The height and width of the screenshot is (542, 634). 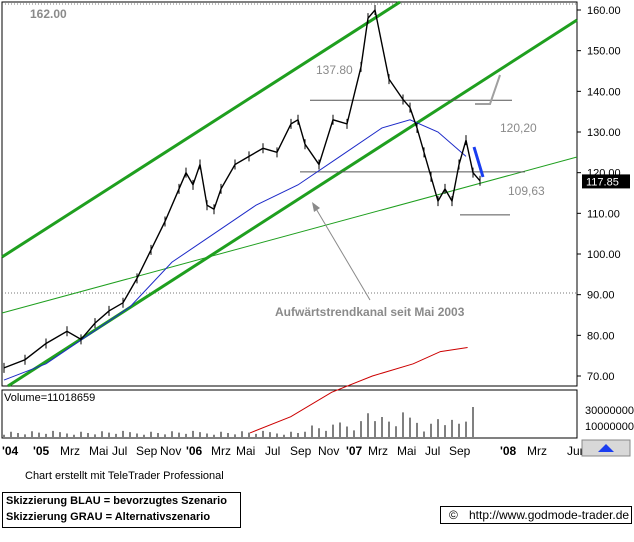 What do you see at coordinates (354, 451) in the screenshot?
I see `time-tick-label: '07` at bounding box center [354, 451].